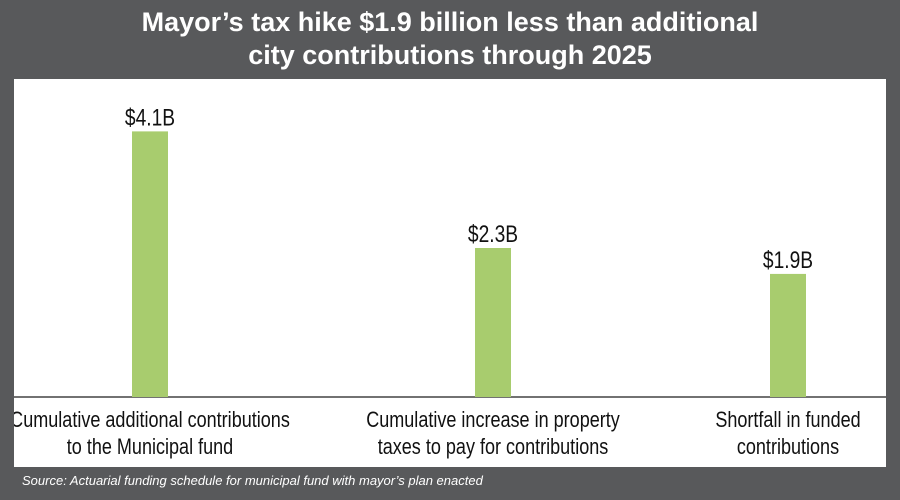 This screenshot has height=500, width=900. What do you see at coordinates (152, 420) in the screenshot?
I see `category-label-1-line-1: Cumulative additional contributions` at bounding box center [152, 420].